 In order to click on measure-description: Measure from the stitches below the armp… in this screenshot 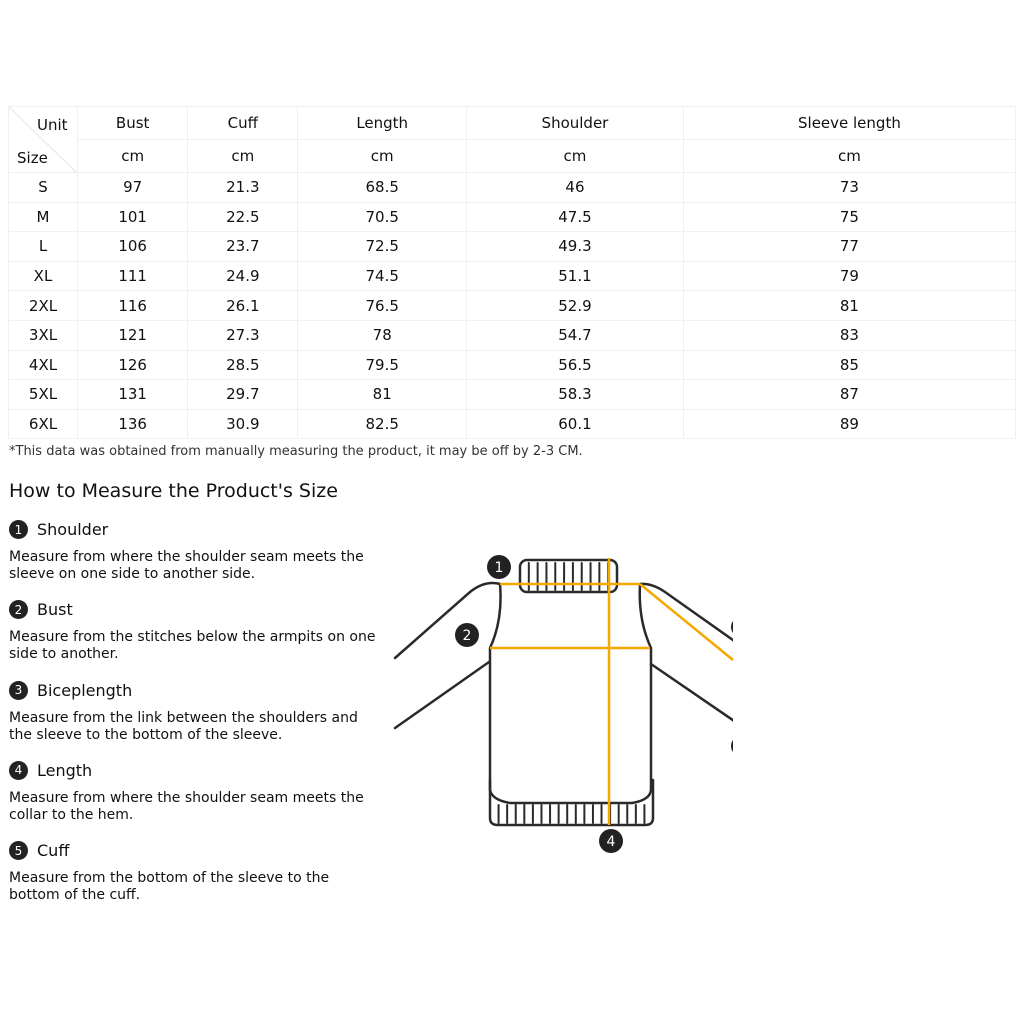, I will do `click(192, 646)`.